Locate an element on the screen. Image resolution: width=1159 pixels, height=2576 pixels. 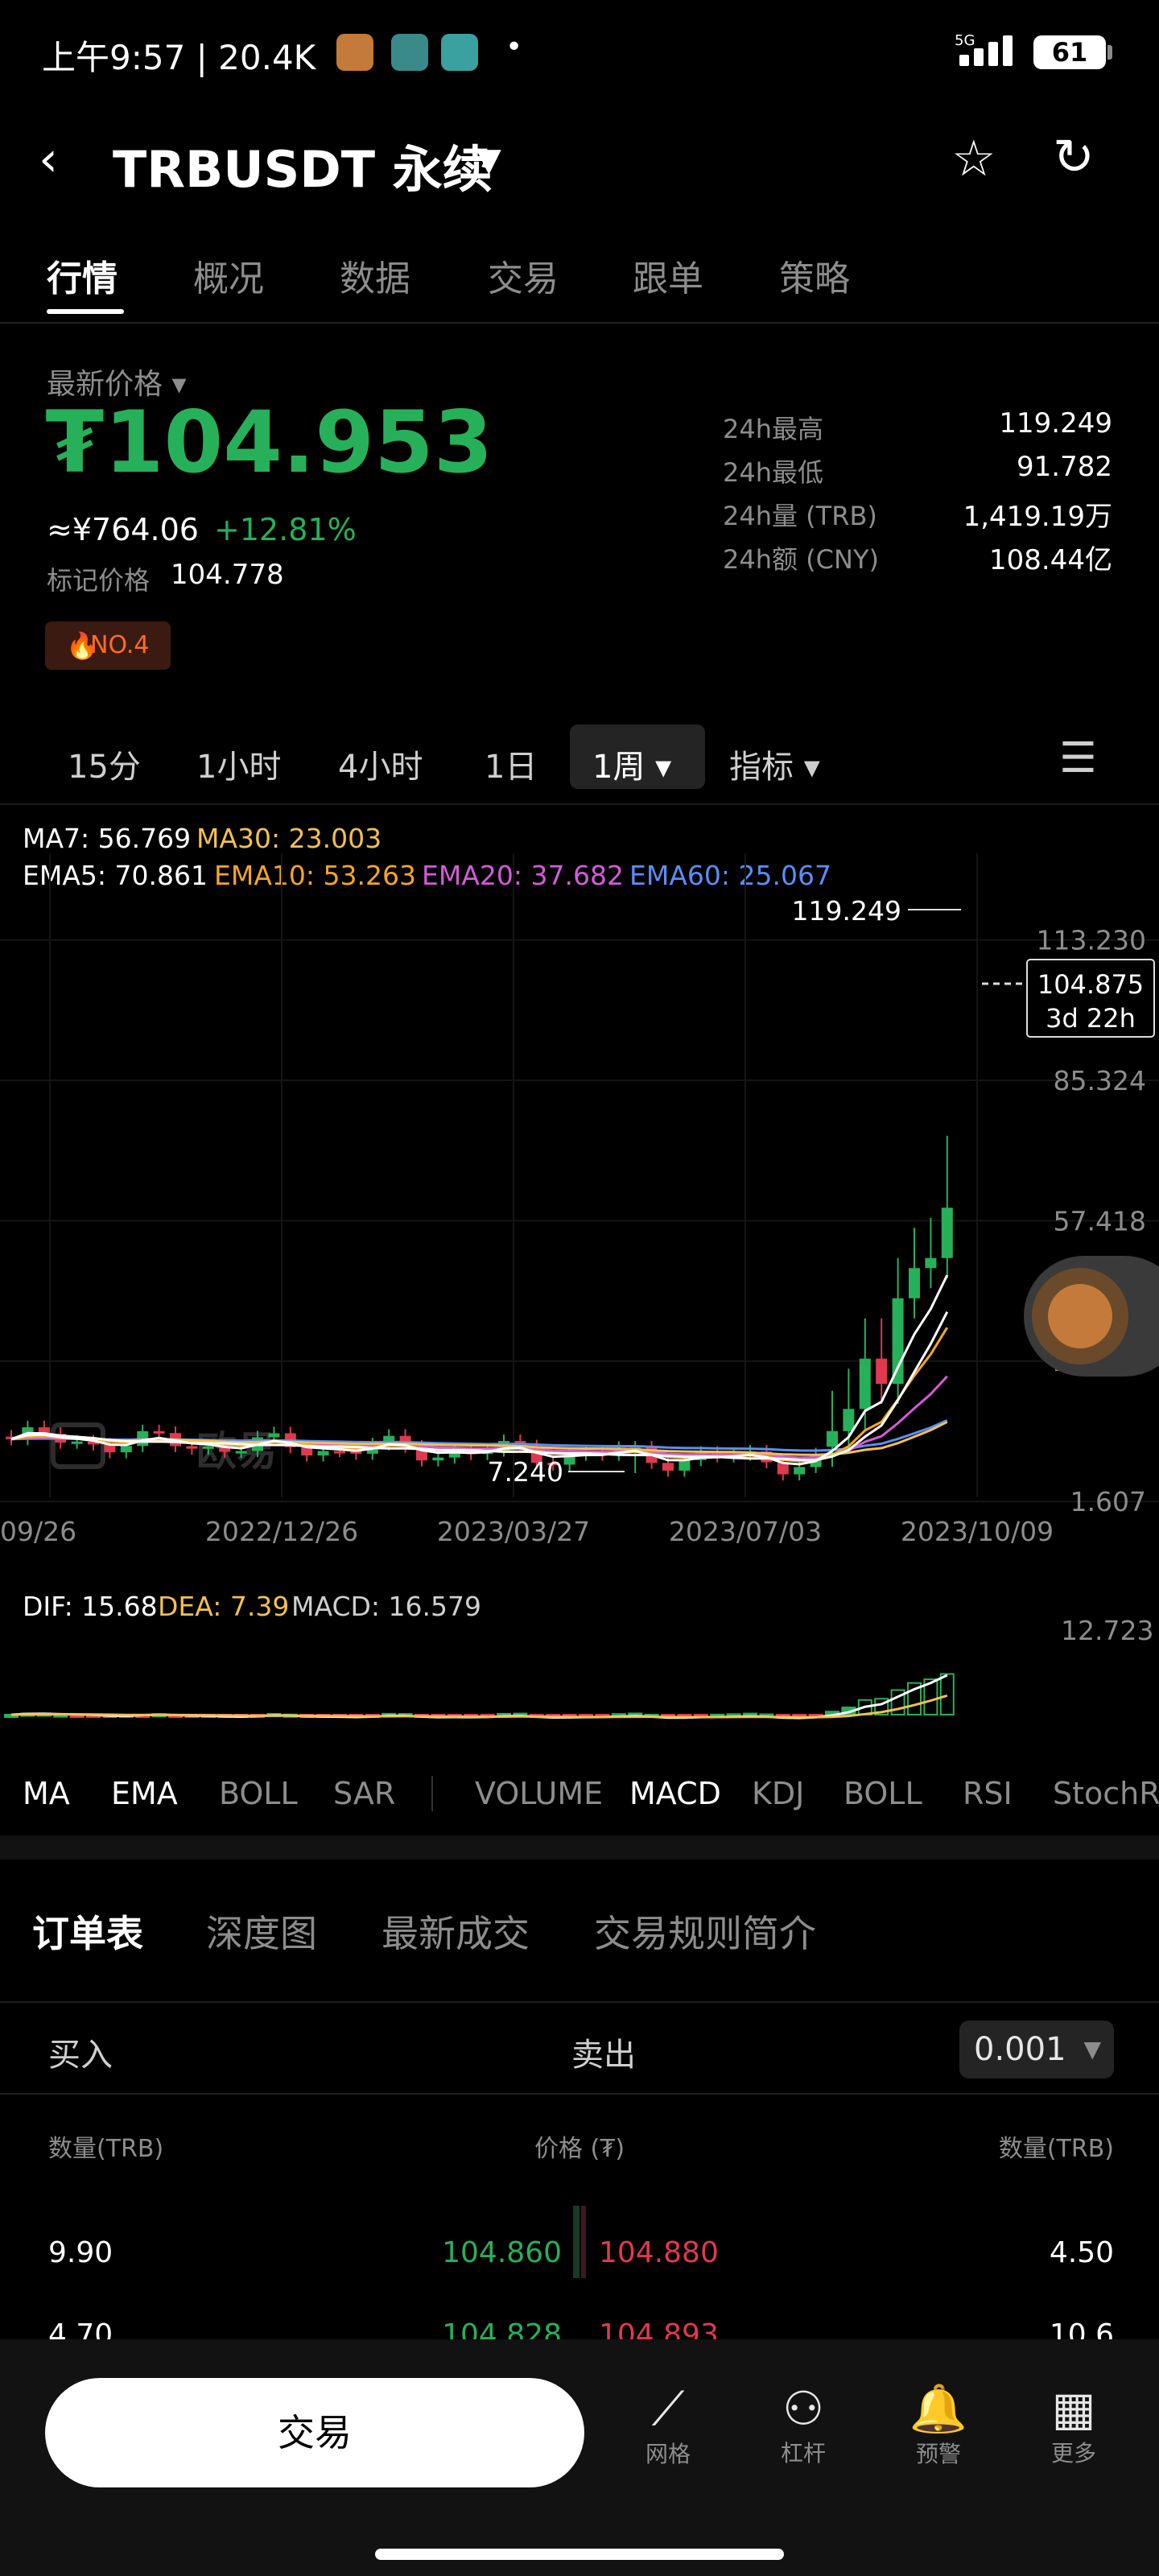
x-tick-label: 2023/07/03 is located at coordinates (745, 1531).